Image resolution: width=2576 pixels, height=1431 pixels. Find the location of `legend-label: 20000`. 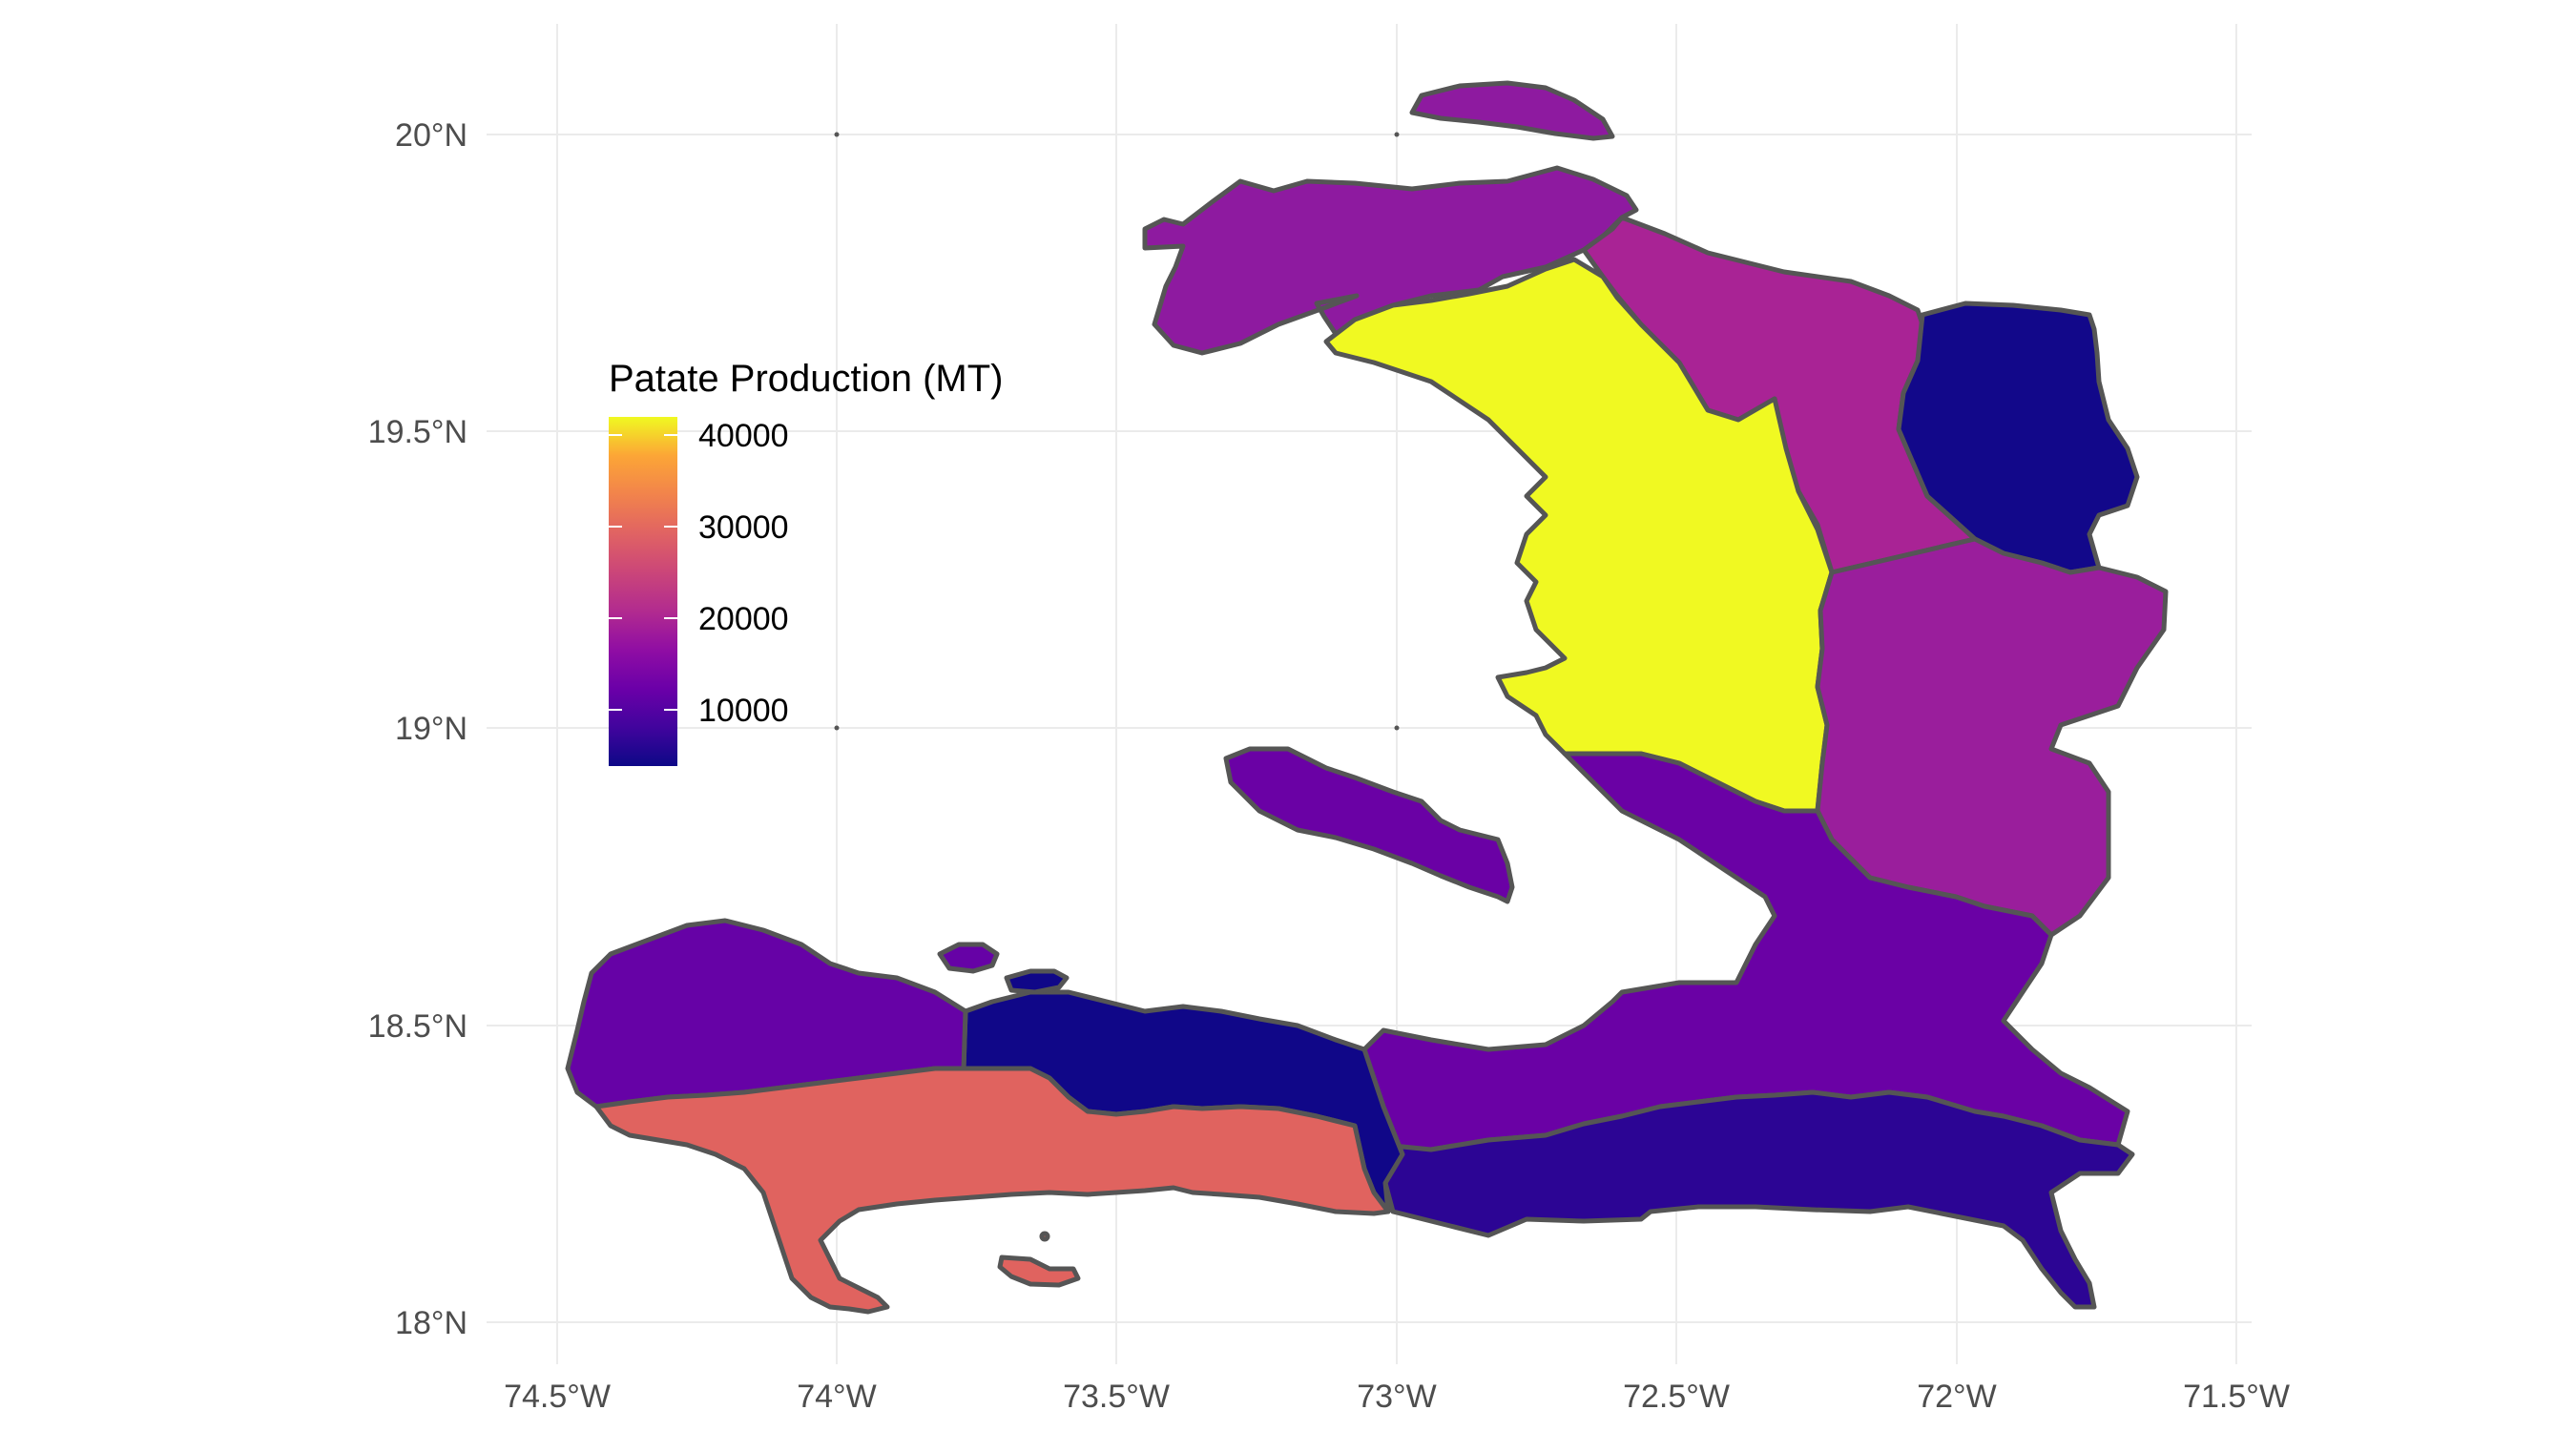

legend-label: 20000 is located at coordinates (743, 619).